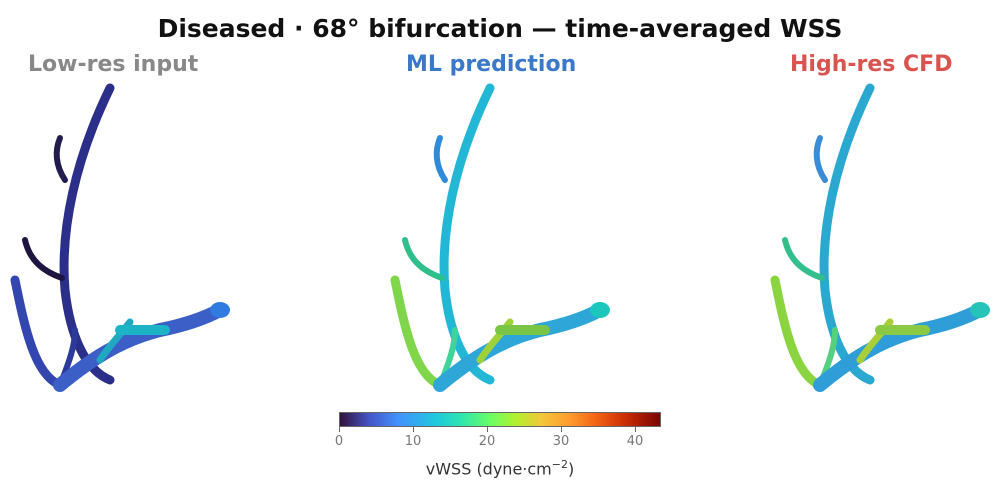  What do you see at coordinates (339, 441) in the screenshot?
I see `colorbar-tick-label: 0` at bounding box center [339, 441].